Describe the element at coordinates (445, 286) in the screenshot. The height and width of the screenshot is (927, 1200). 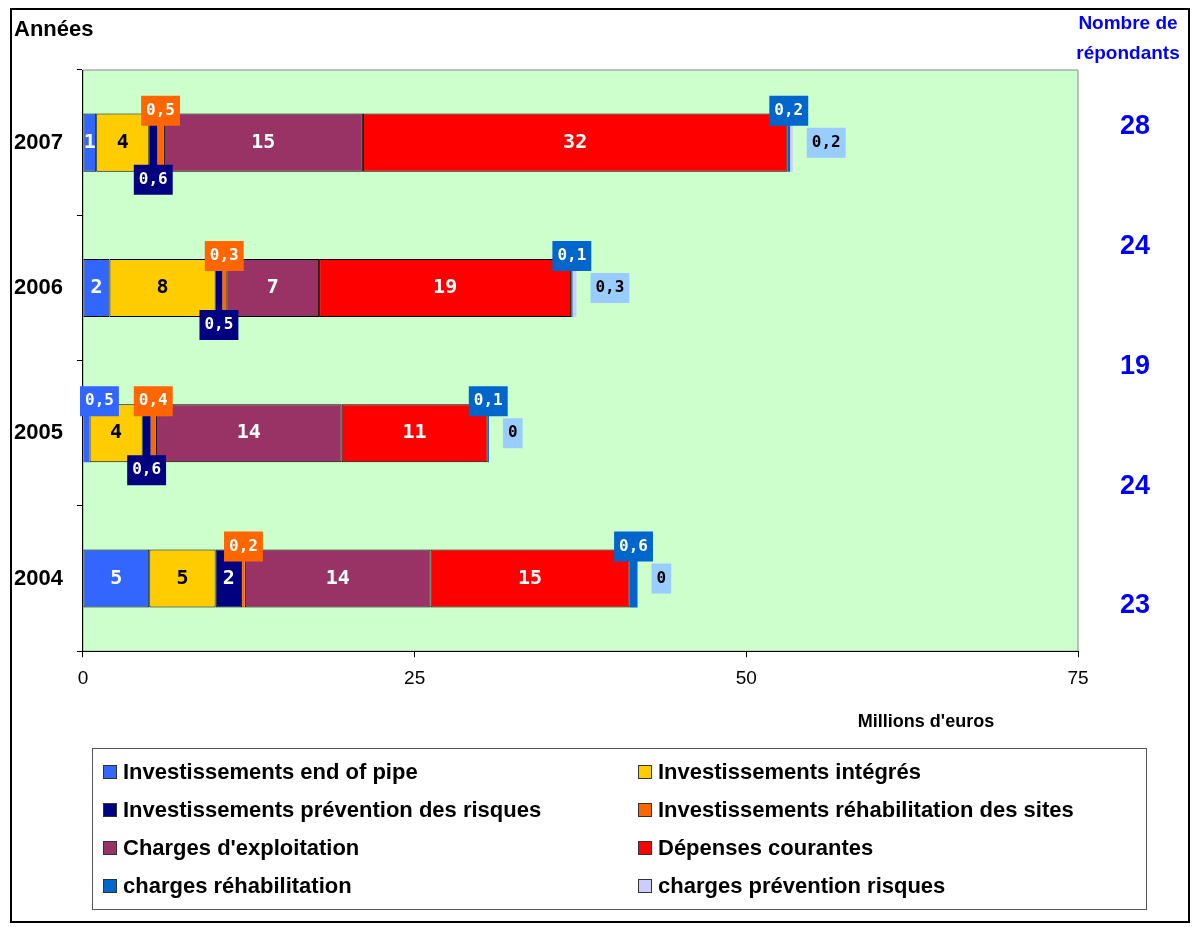
I see `data-label: 19` at that location.